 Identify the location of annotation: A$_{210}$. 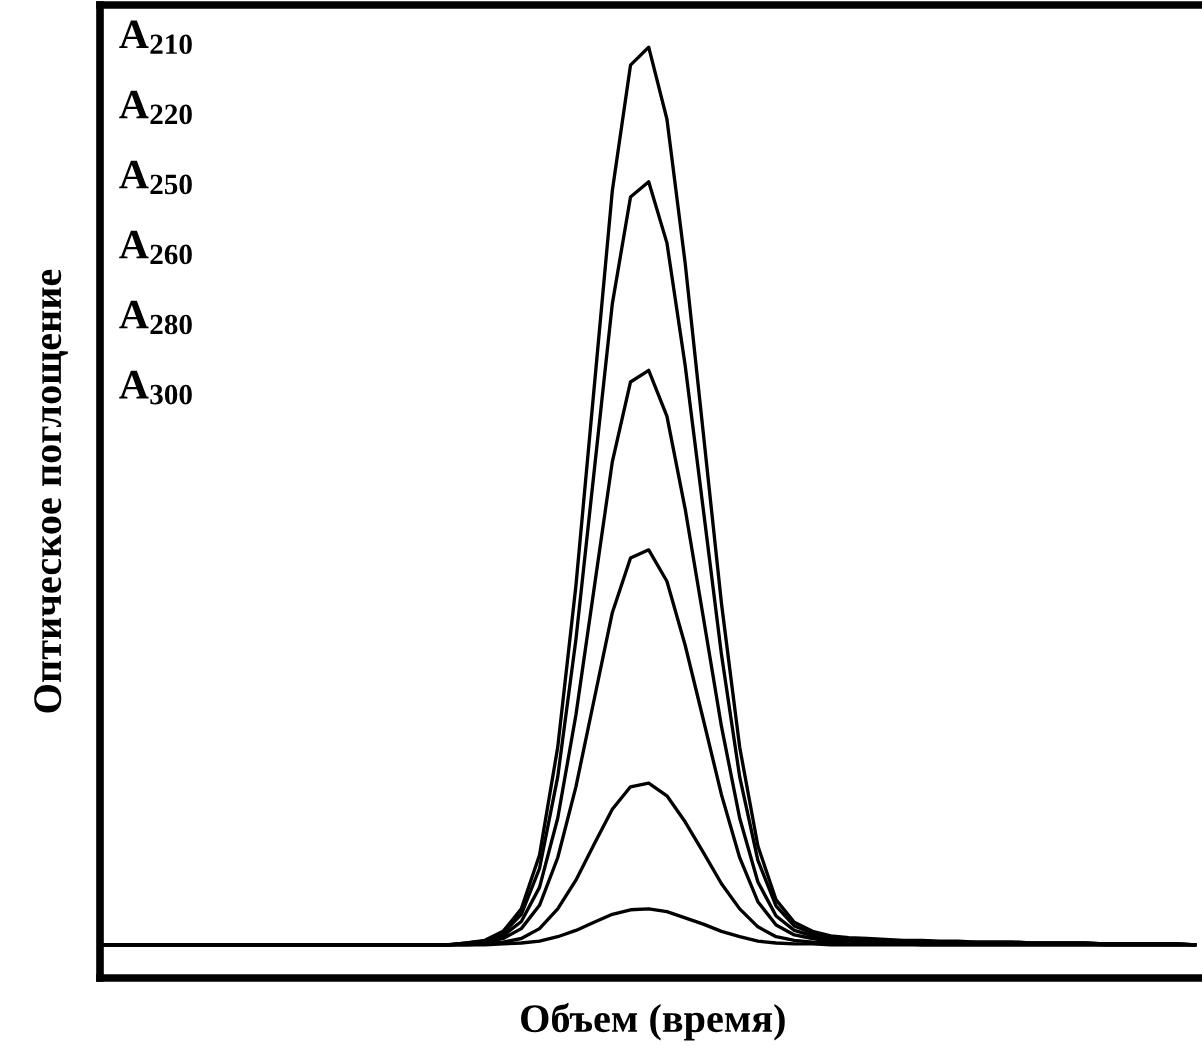
(155, 37).